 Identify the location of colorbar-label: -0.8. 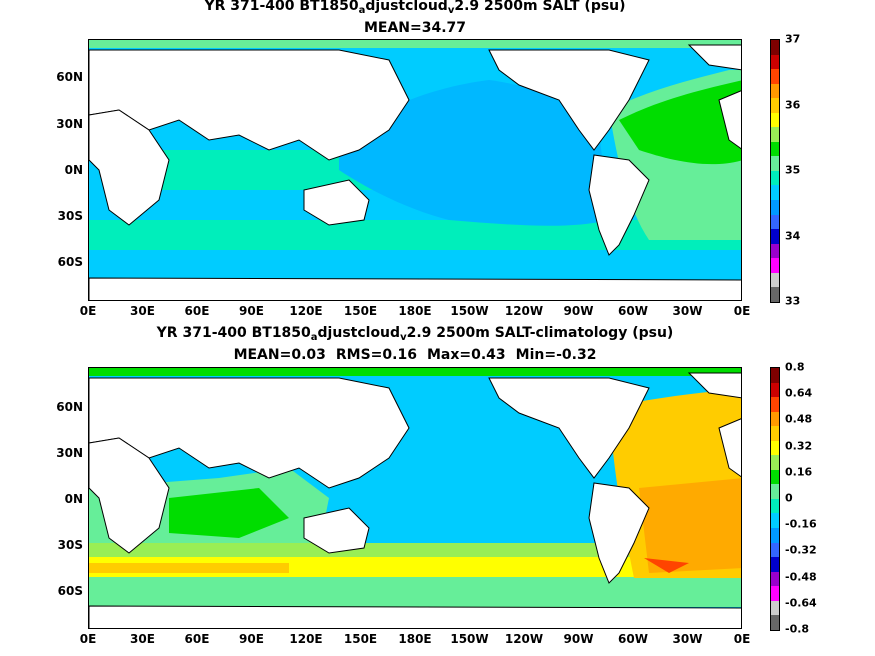
(797, 629).